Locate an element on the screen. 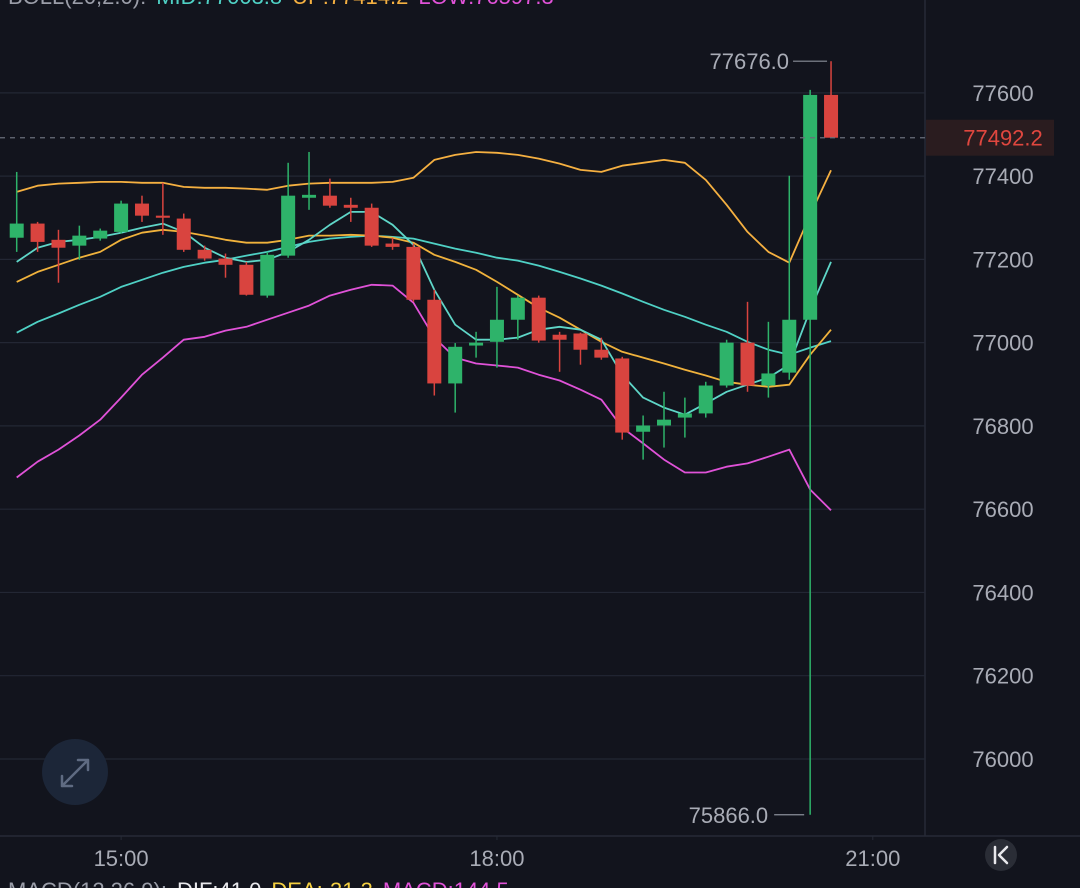 The image size is (1080, 888). y-tick-label: 76400 is located at coordinates (1002, 592).